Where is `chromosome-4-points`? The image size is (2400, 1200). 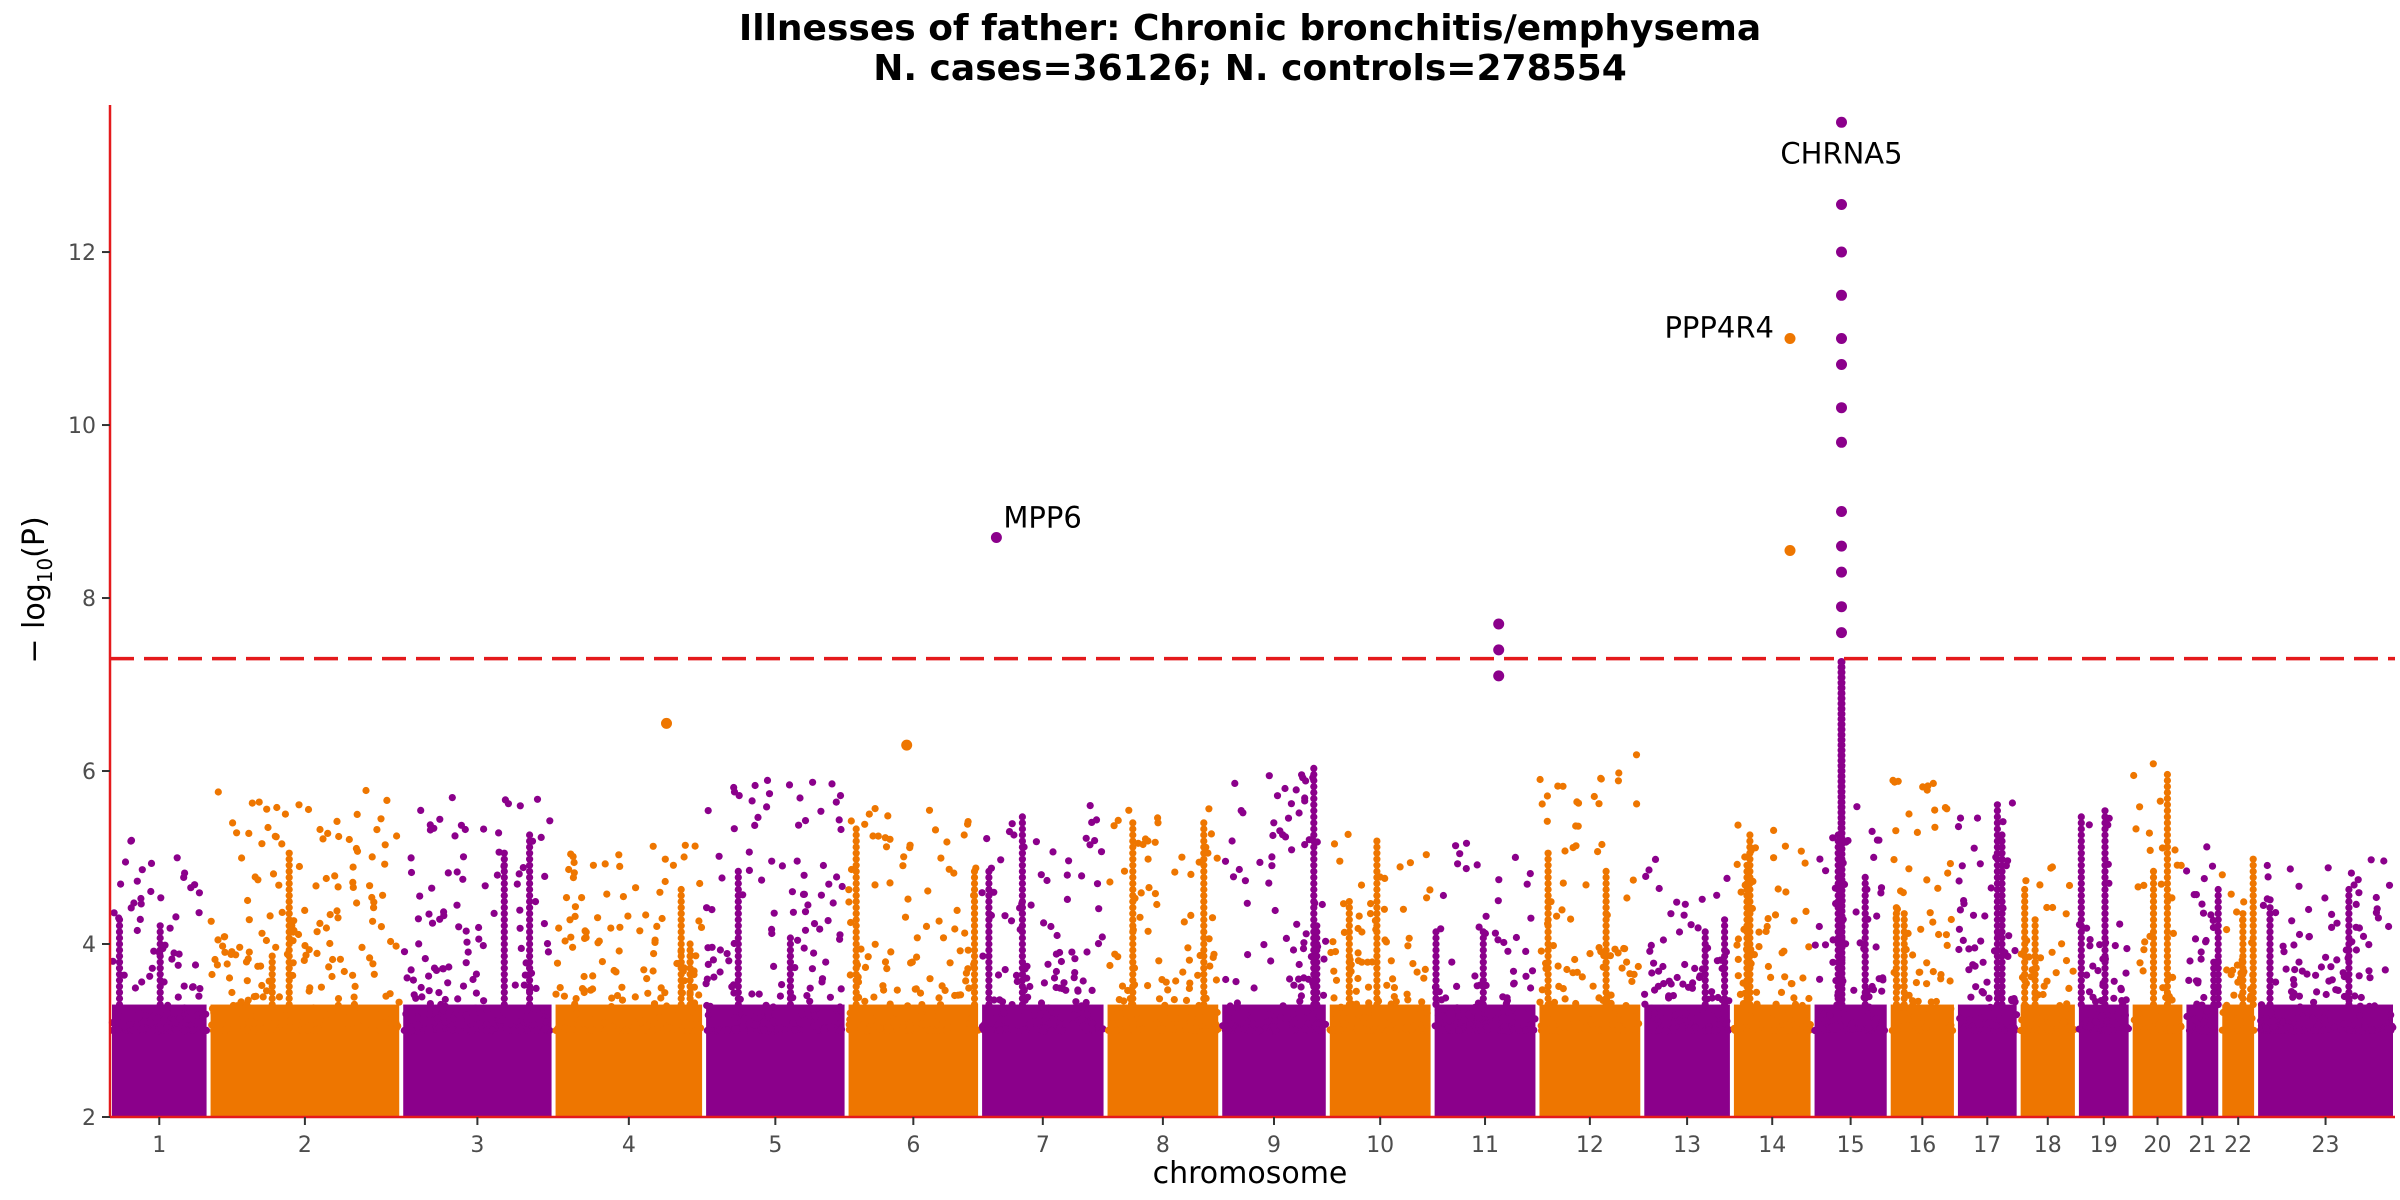
chromosome-4-points is located at coordinates (629, 979).